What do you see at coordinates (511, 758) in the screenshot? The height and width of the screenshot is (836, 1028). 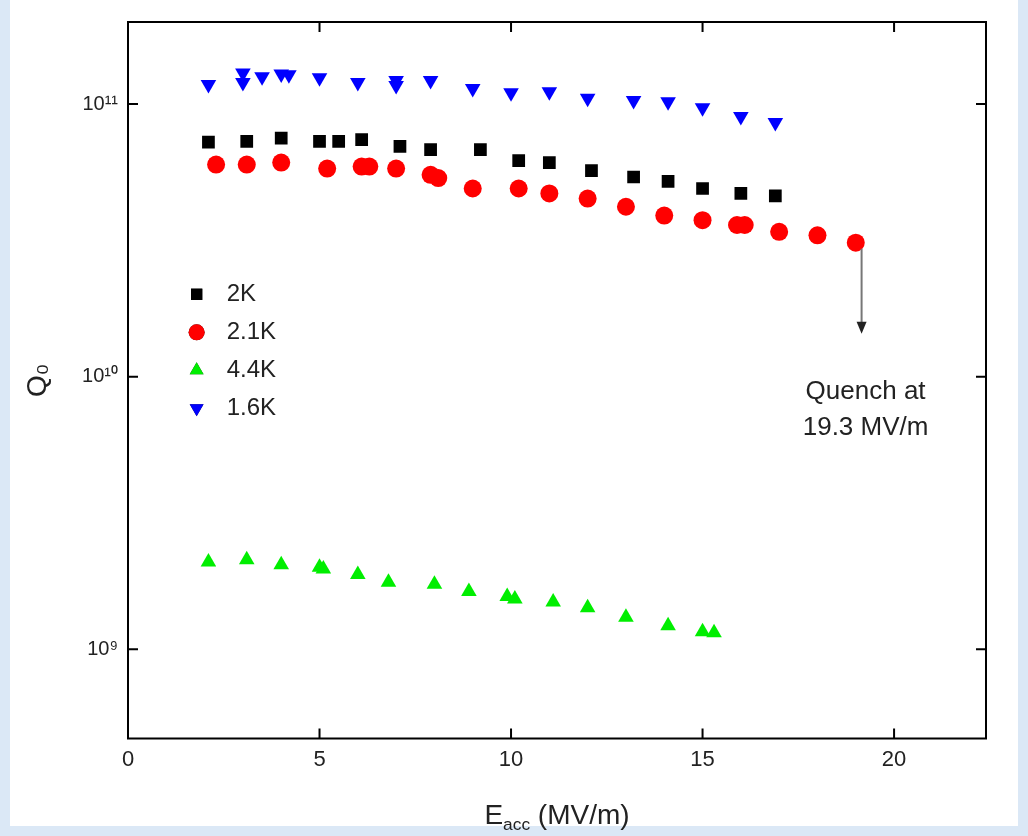 I see `x-tick-label: 10` at bounding box center [511, 758].